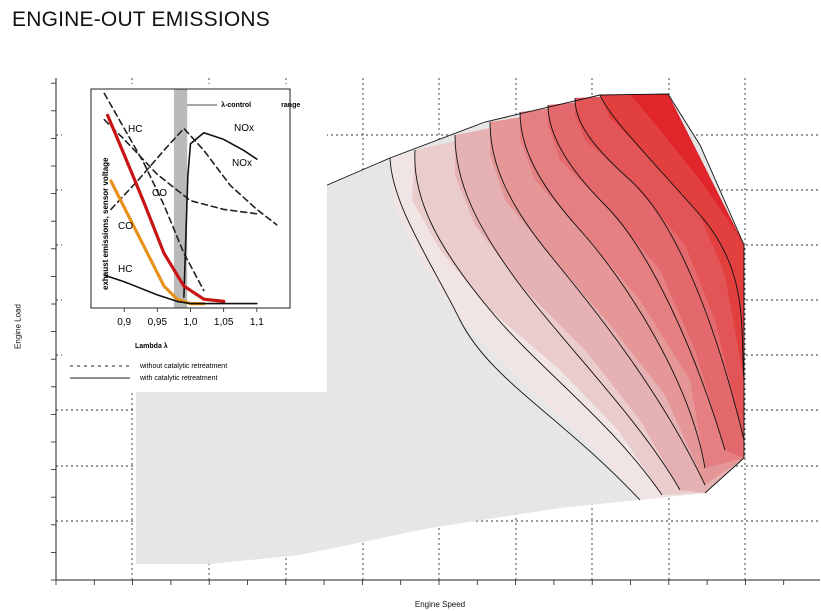  Describe the element at coordinates (18, 326) in the screenshot. I see `y-axis-label: Engine Load` at that location.